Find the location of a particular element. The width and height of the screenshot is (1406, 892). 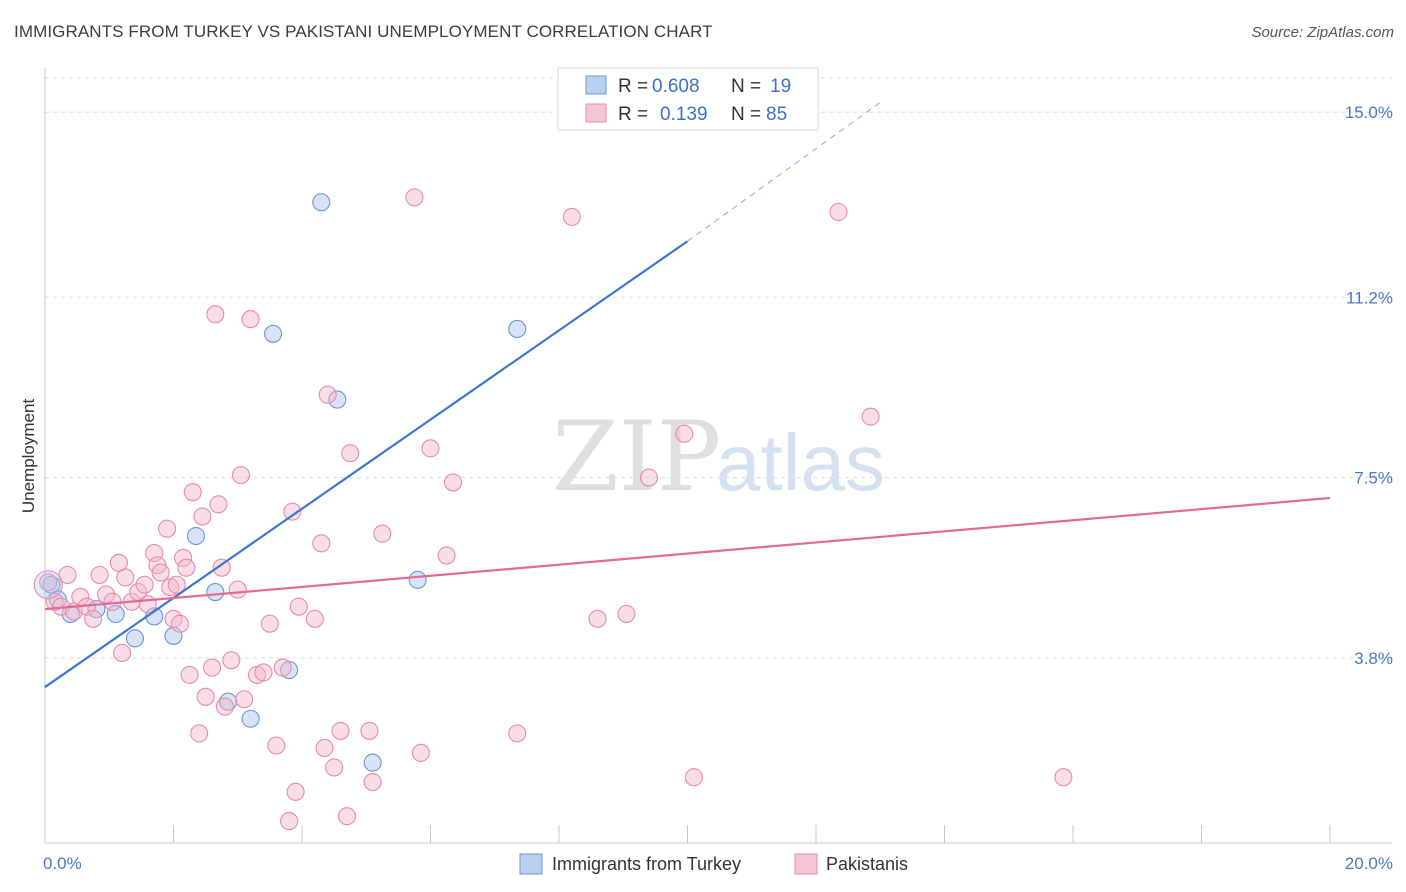

legend-bottom-swatch-turkey is located at coordinates (531, 864).